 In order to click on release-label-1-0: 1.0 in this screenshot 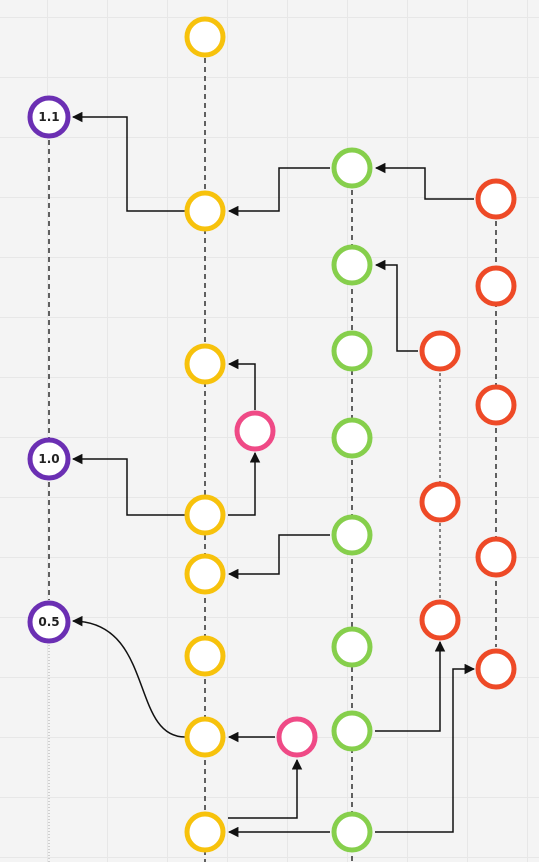, I will do `click(48, 459)`.